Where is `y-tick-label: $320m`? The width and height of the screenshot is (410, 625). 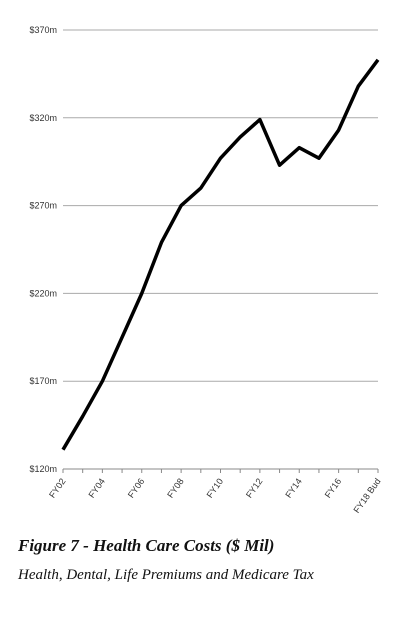 y-tick-label: $320m is located at coordinates (43, 118).